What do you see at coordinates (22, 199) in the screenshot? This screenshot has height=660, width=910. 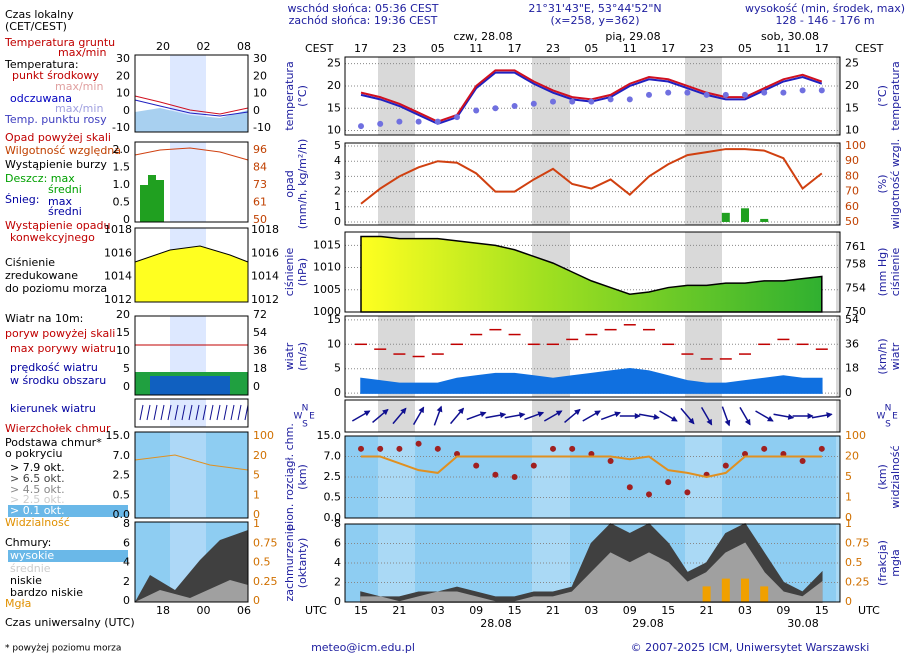 I see `legend-text: Śnieg:` at bounding box center [22, 199].